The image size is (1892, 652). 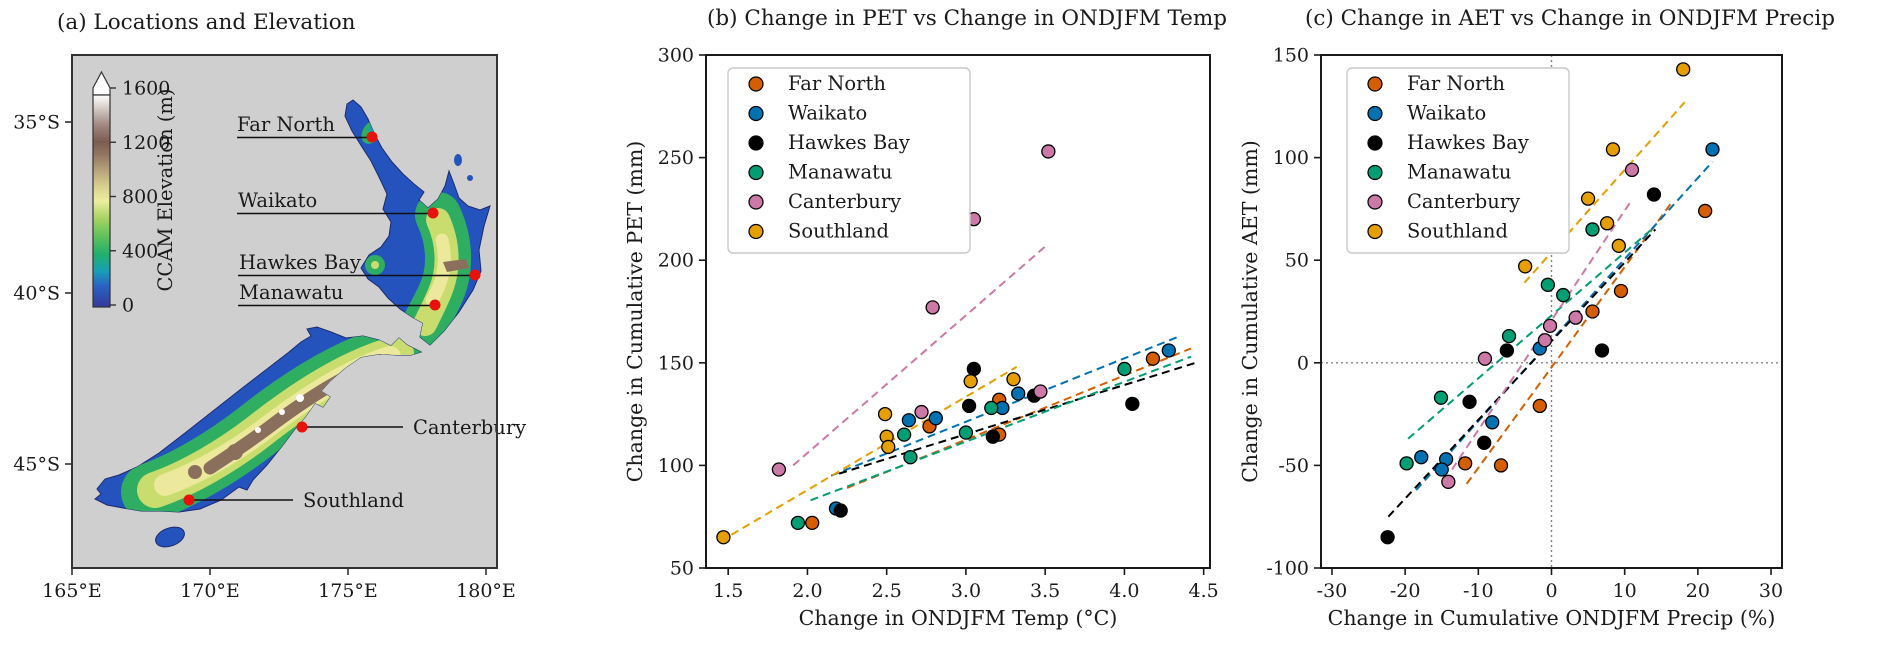 What do you see at coordinates (72, 591) in the screenshot?
I see `longitude-tick-label: 165°E` at bounding box center [72, 591].